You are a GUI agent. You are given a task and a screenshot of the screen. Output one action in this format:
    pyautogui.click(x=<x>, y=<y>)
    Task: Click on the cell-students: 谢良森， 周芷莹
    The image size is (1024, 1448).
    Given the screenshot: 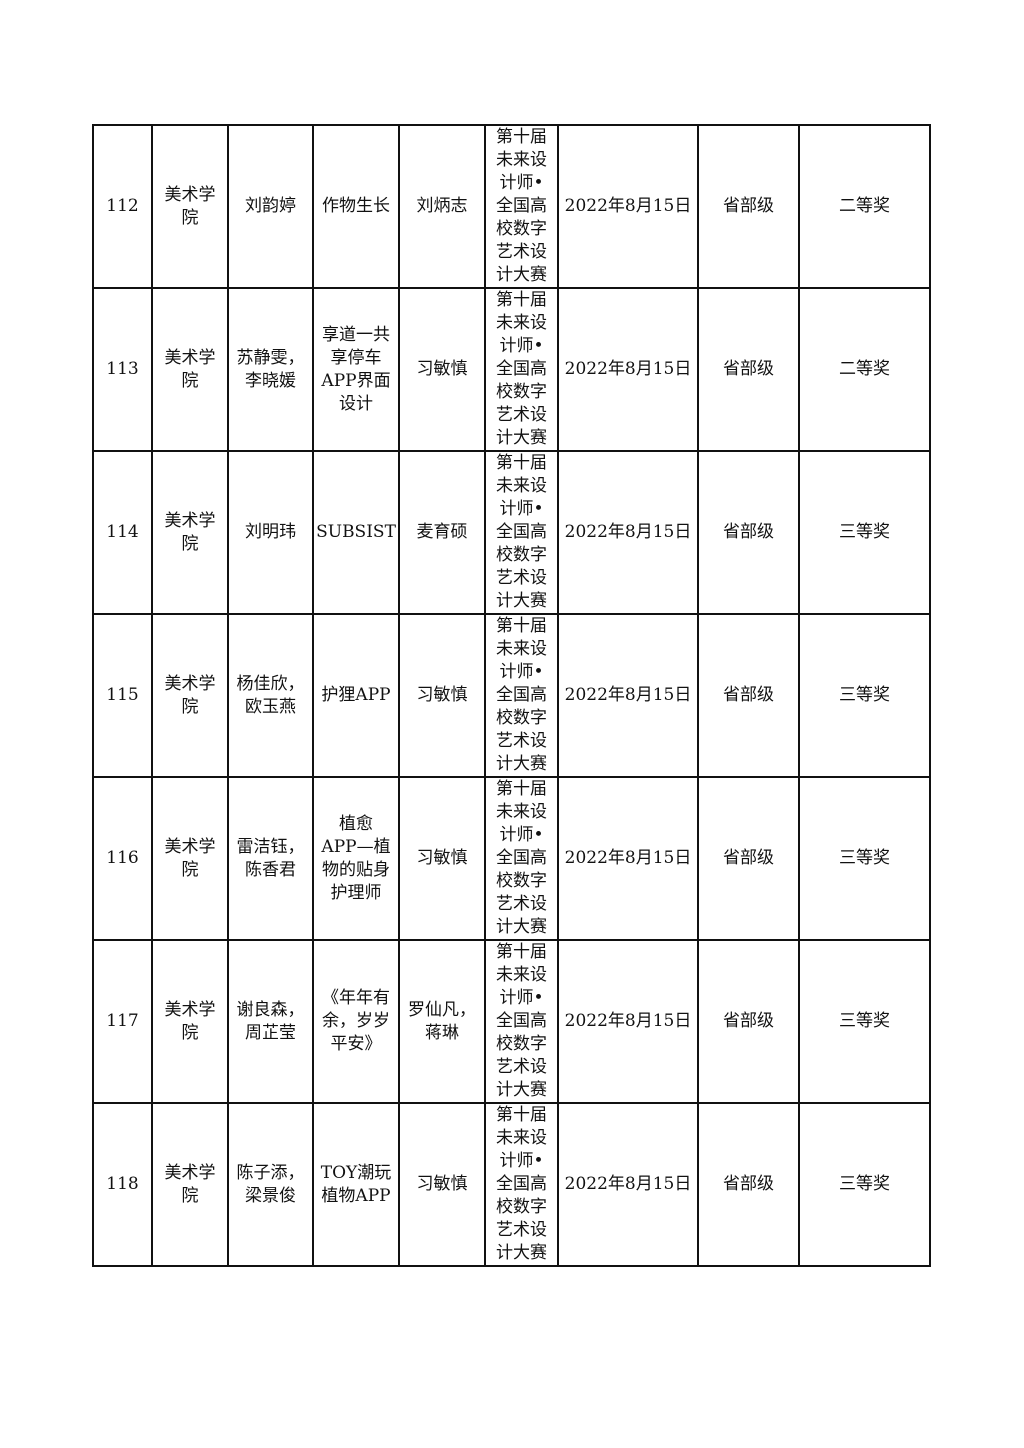 What is the action you would take?
    pyautogui.click(x=270, y=1021)
    